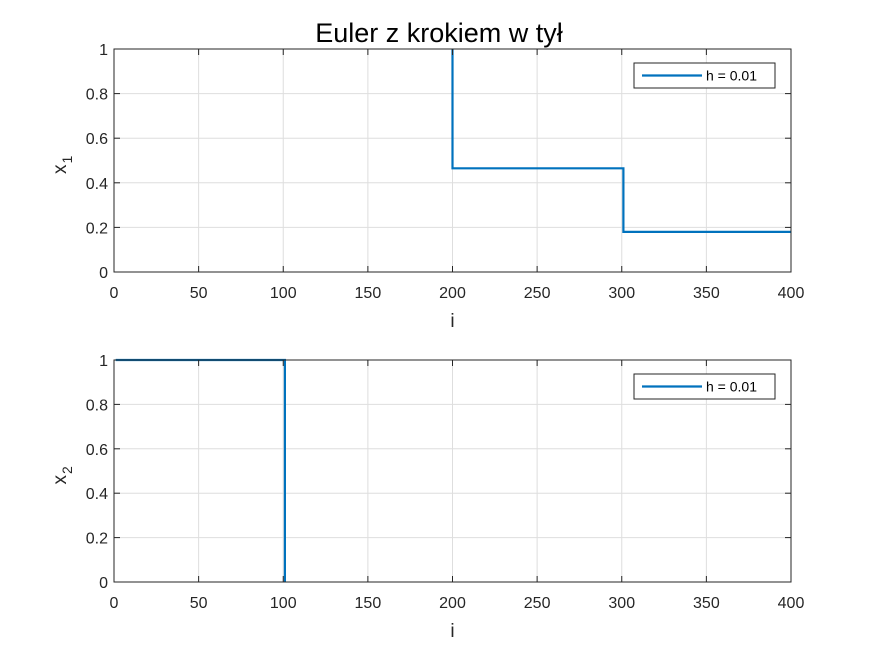  I want to click on figure-title: Euler z krokiem w tył, so click(439, 33).